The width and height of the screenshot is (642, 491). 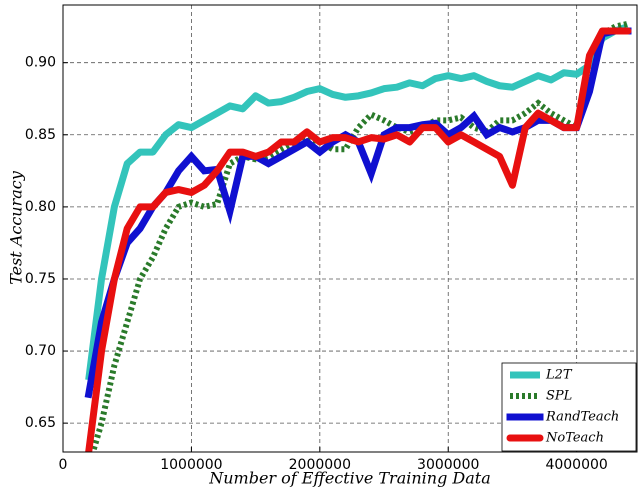 What do you see at coordinates (559, 375) in the screenshot?
I see `legend-label: L2T` at bounding box center [559, 375].